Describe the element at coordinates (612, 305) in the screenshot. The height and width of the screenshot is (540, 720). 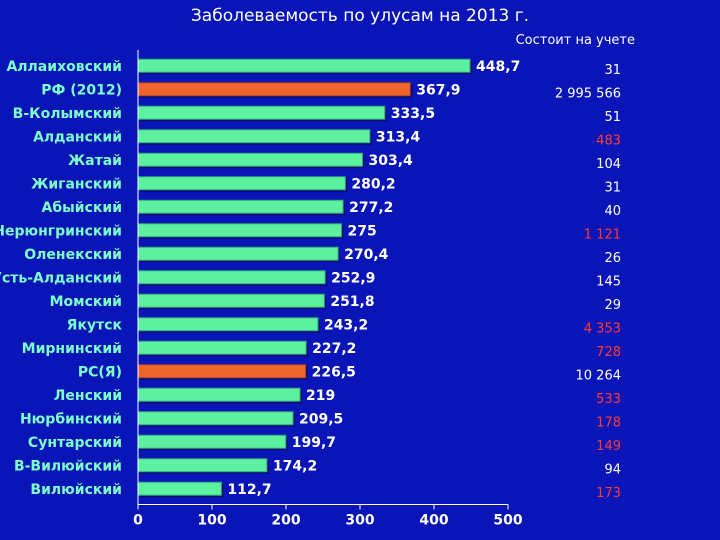
I see `registered-value: 29` at that location.